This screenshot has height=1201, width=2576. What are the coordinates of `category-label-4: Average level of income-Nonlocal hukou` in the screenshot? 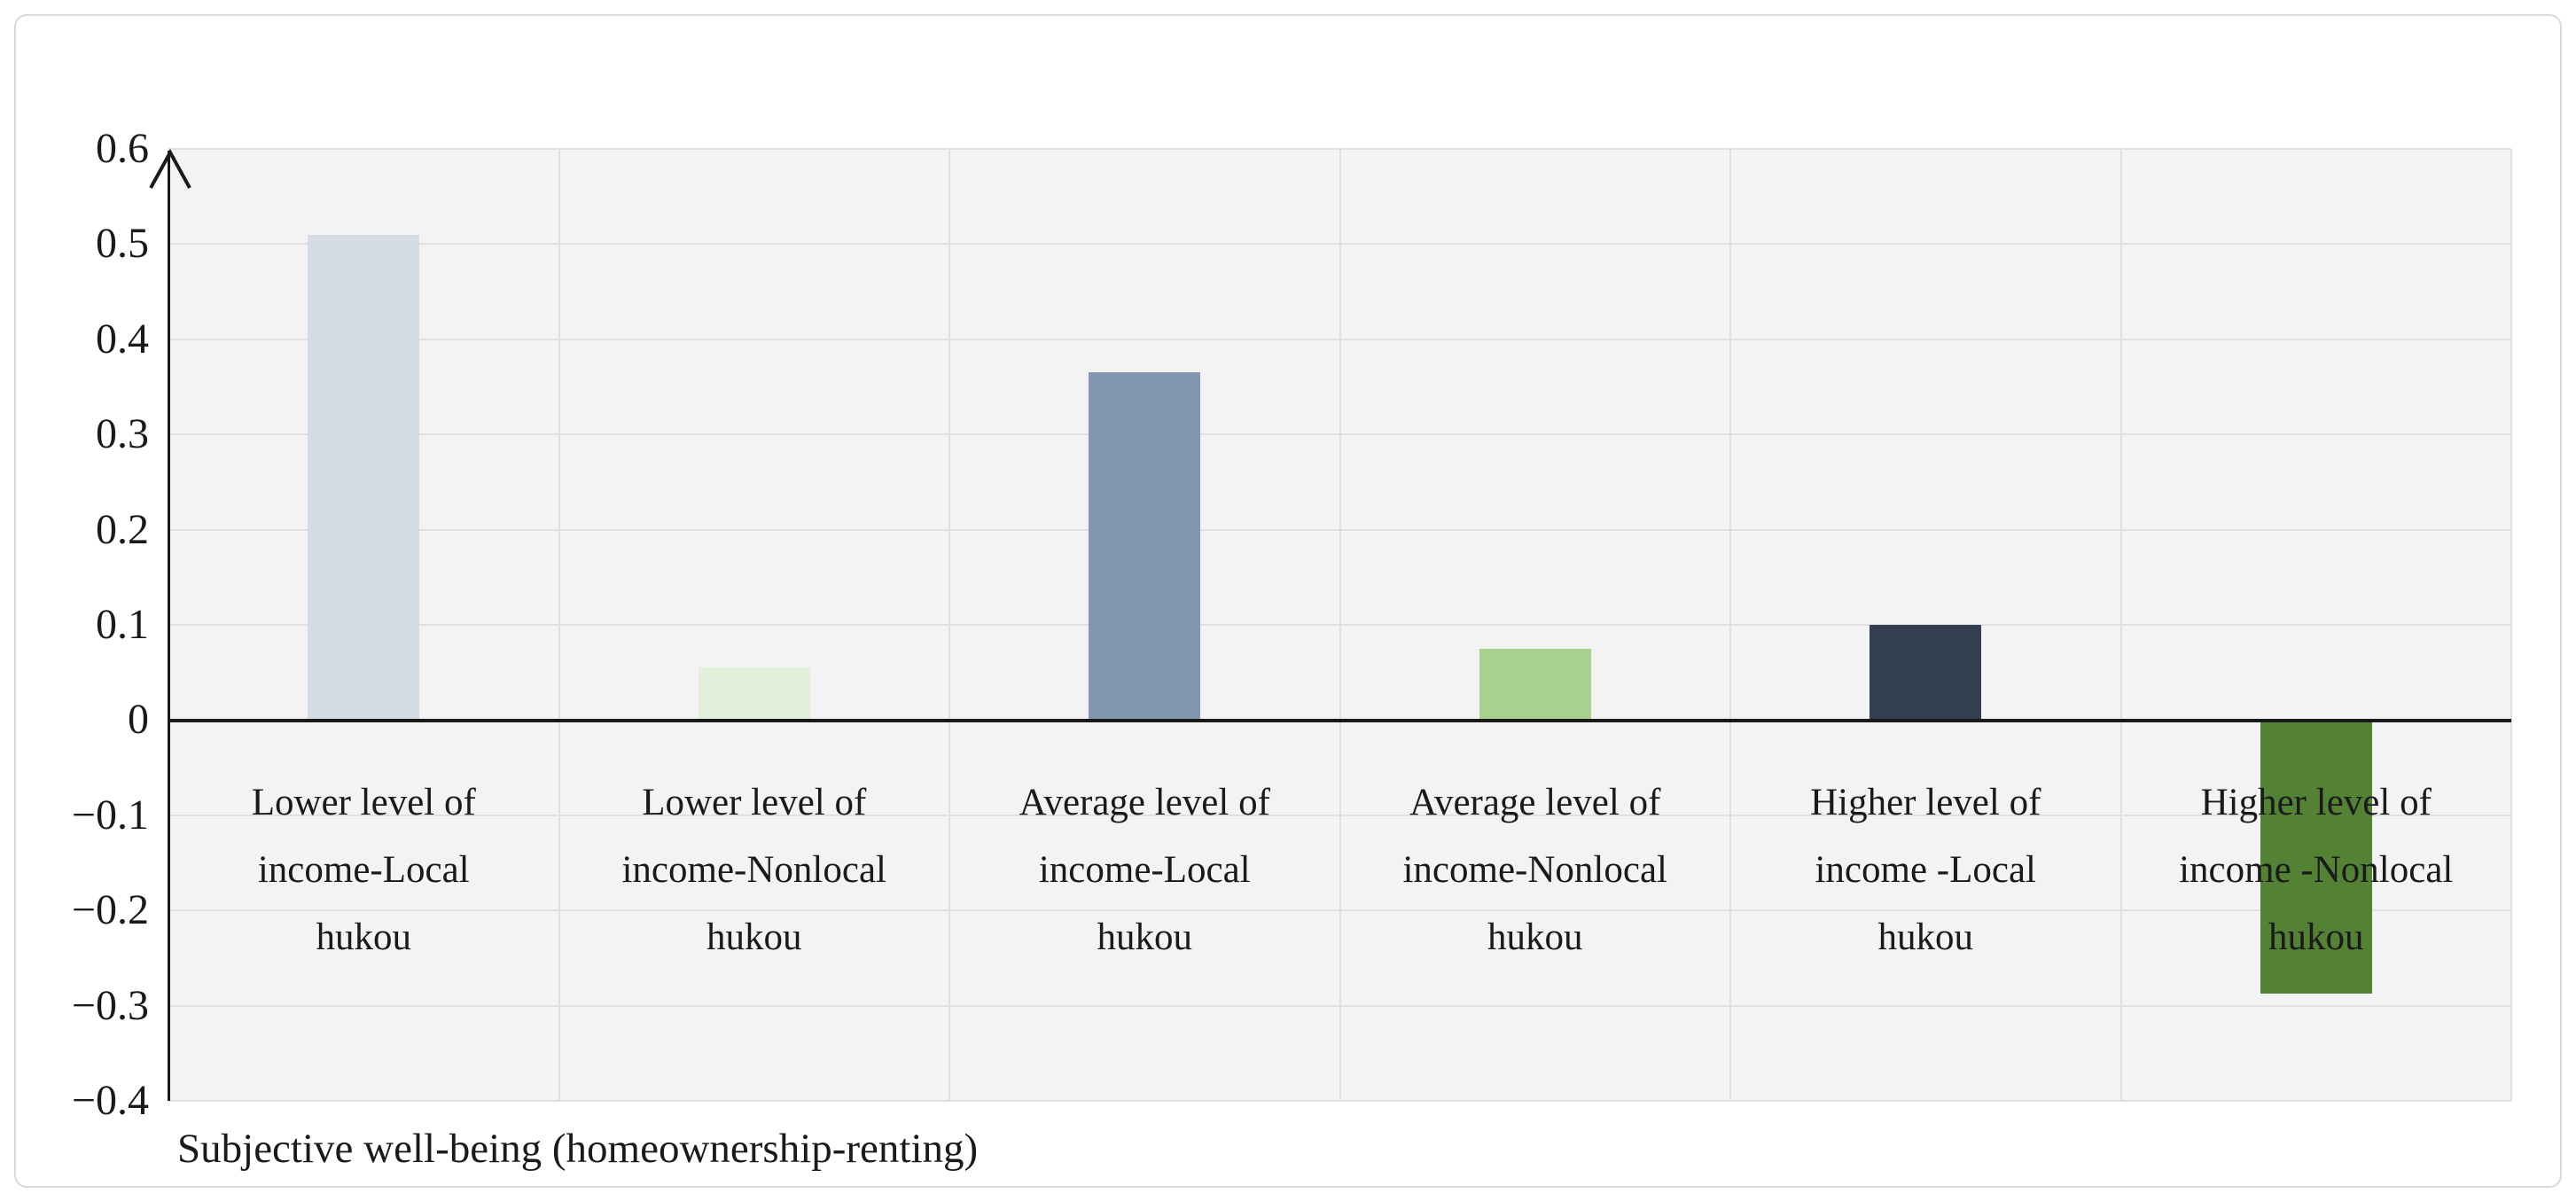 It's located at (1535, 870).